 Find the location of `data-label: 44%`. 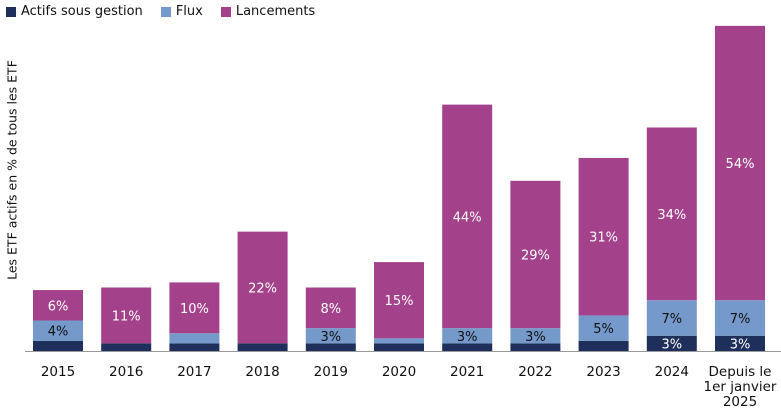

data-label: 44% is located at coordinates (467, 217).